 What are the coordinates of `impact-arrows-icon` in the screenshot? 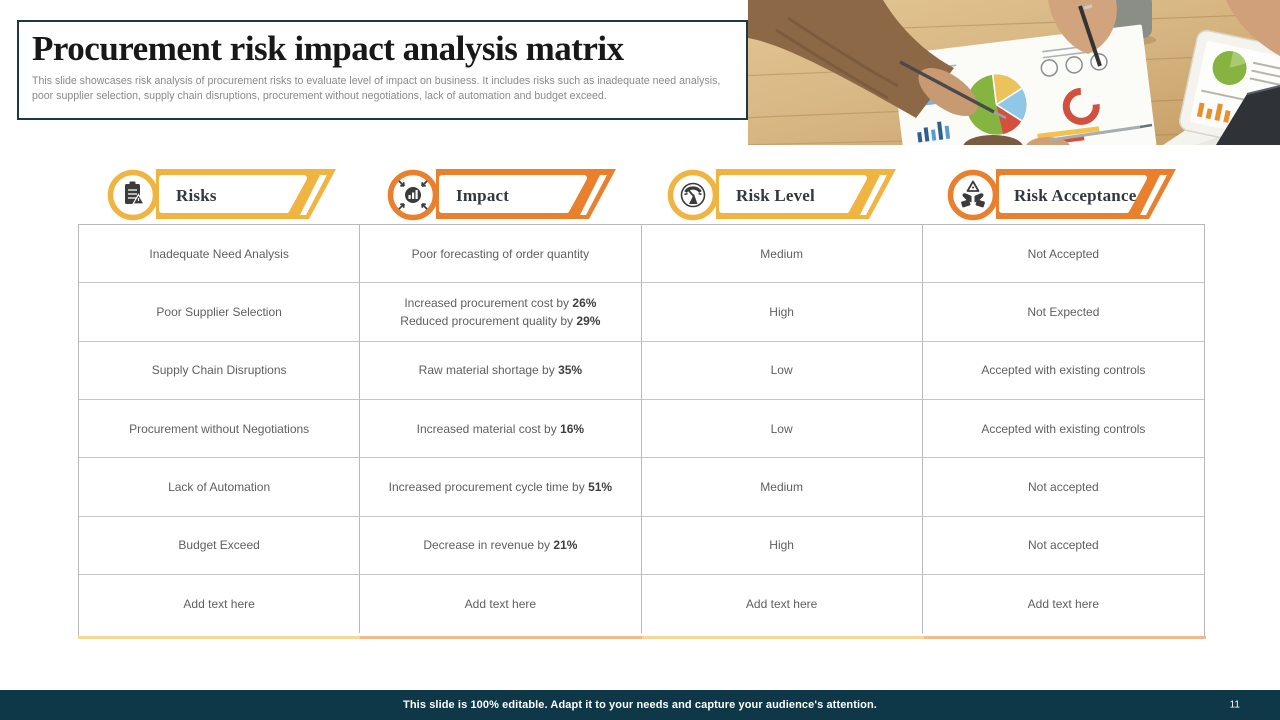 It's located at (413, 195).